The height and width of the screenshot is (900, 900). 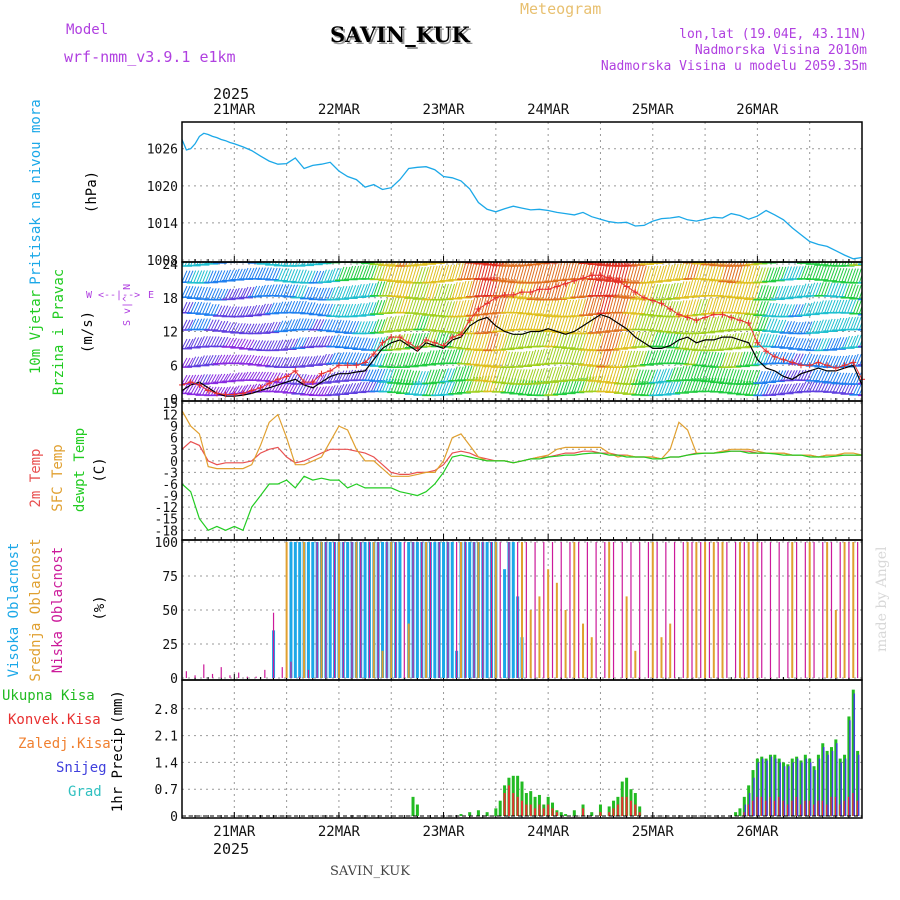 I want to click on model-label: Model, so click(x=87, y=30).